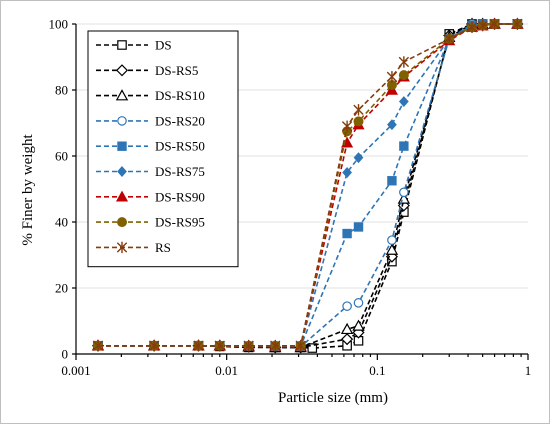  I want to click on legend-entry-ds-rs5: DS-RS5, so click(147, 70).